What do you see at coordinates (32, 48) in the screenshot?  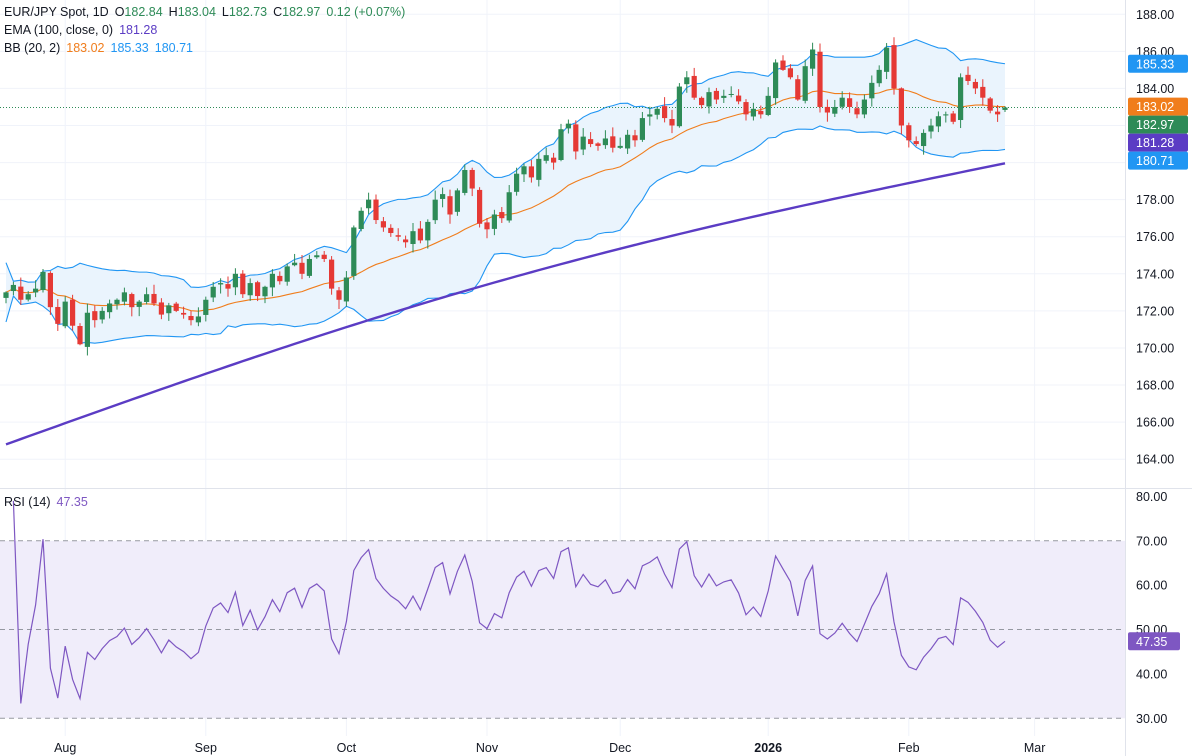 I see `bb-label: BB (20, 2)` at bounding box center [32, 48].